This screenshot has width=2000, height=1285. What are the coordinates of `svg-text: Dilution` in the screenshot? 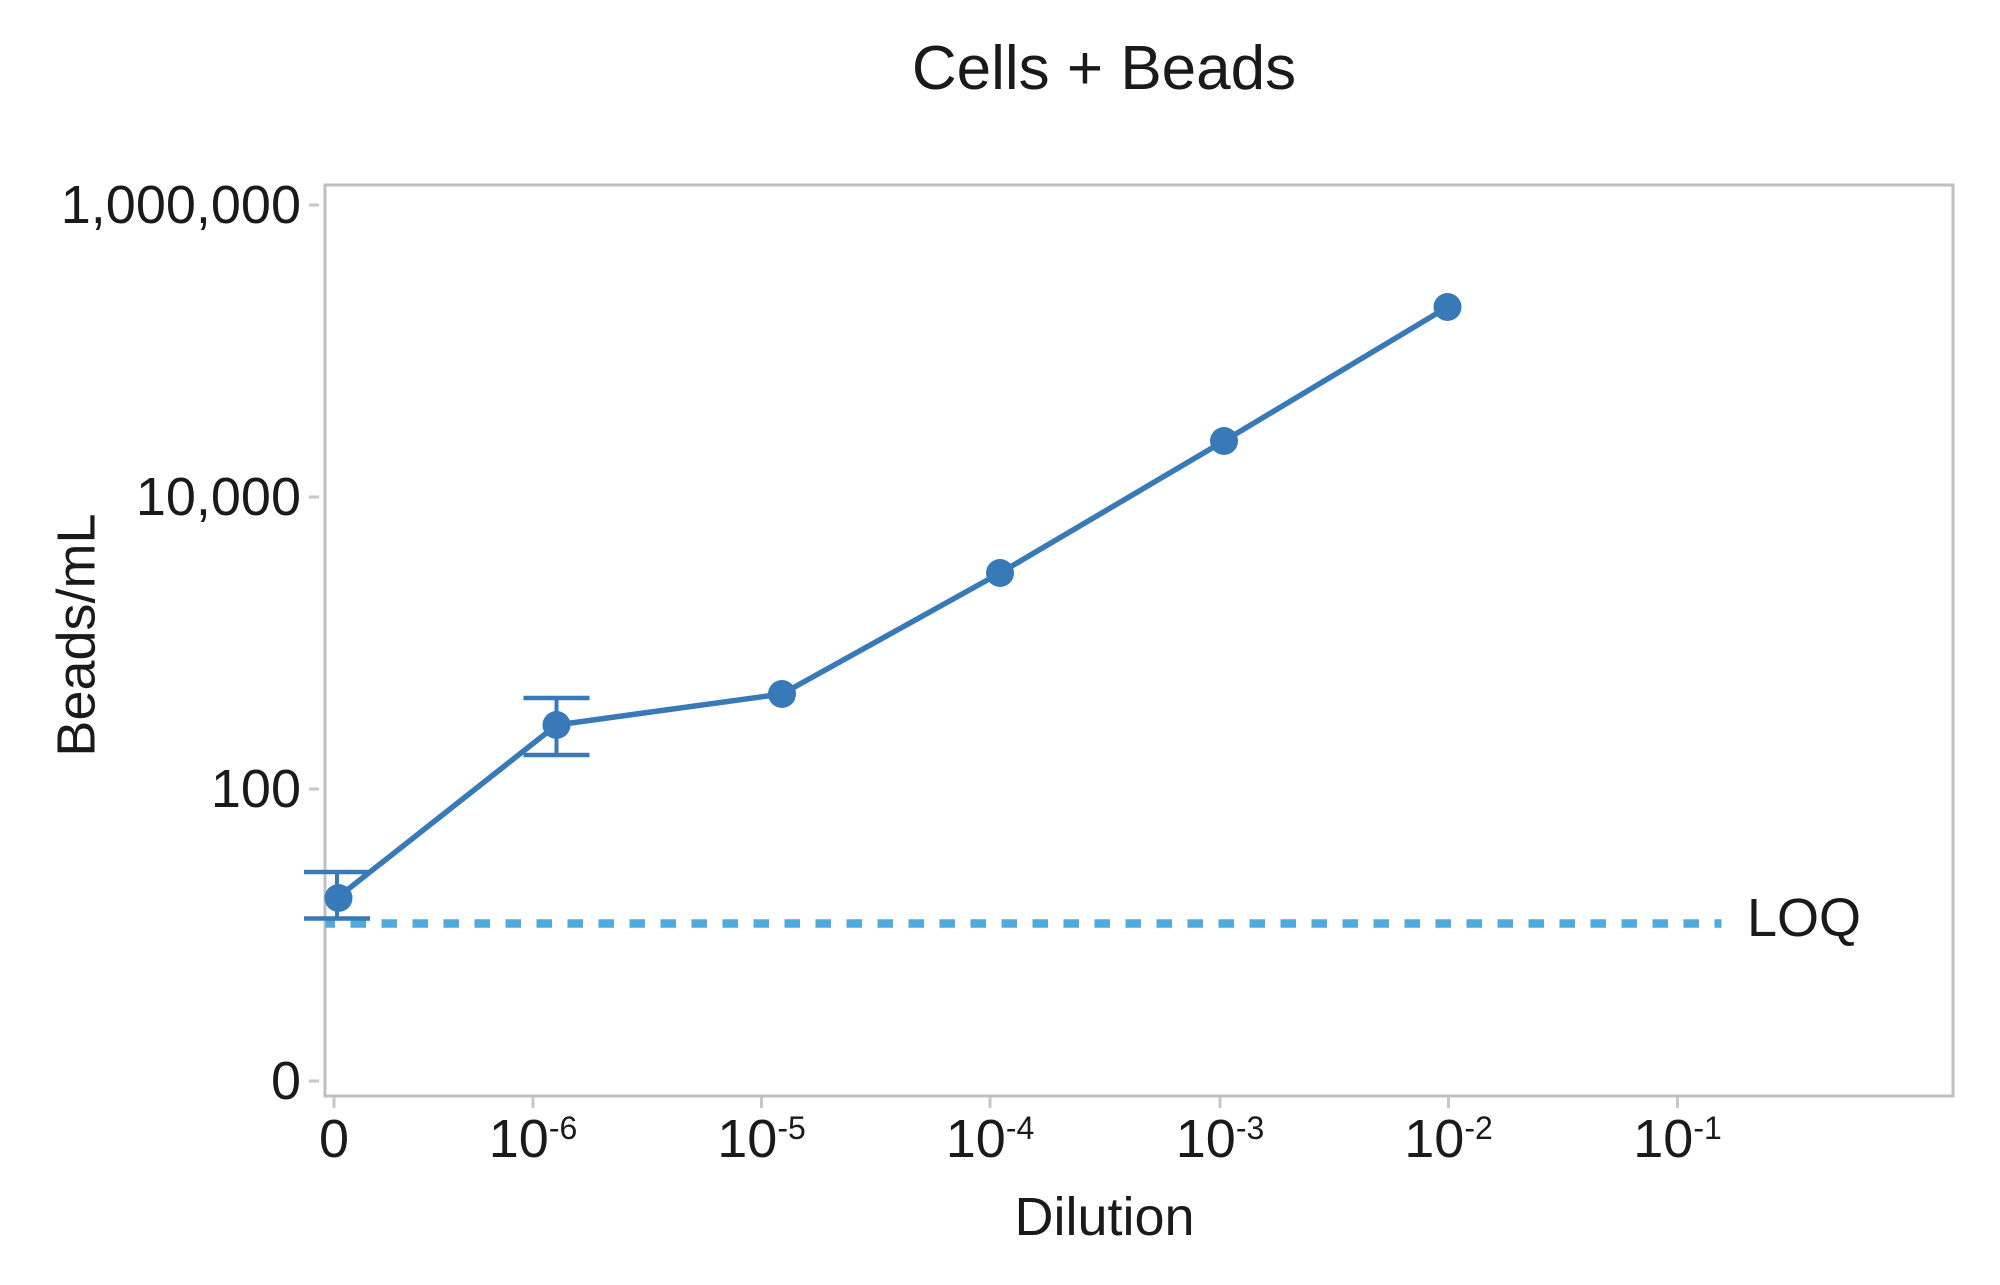 It's located at (1104, 1217).